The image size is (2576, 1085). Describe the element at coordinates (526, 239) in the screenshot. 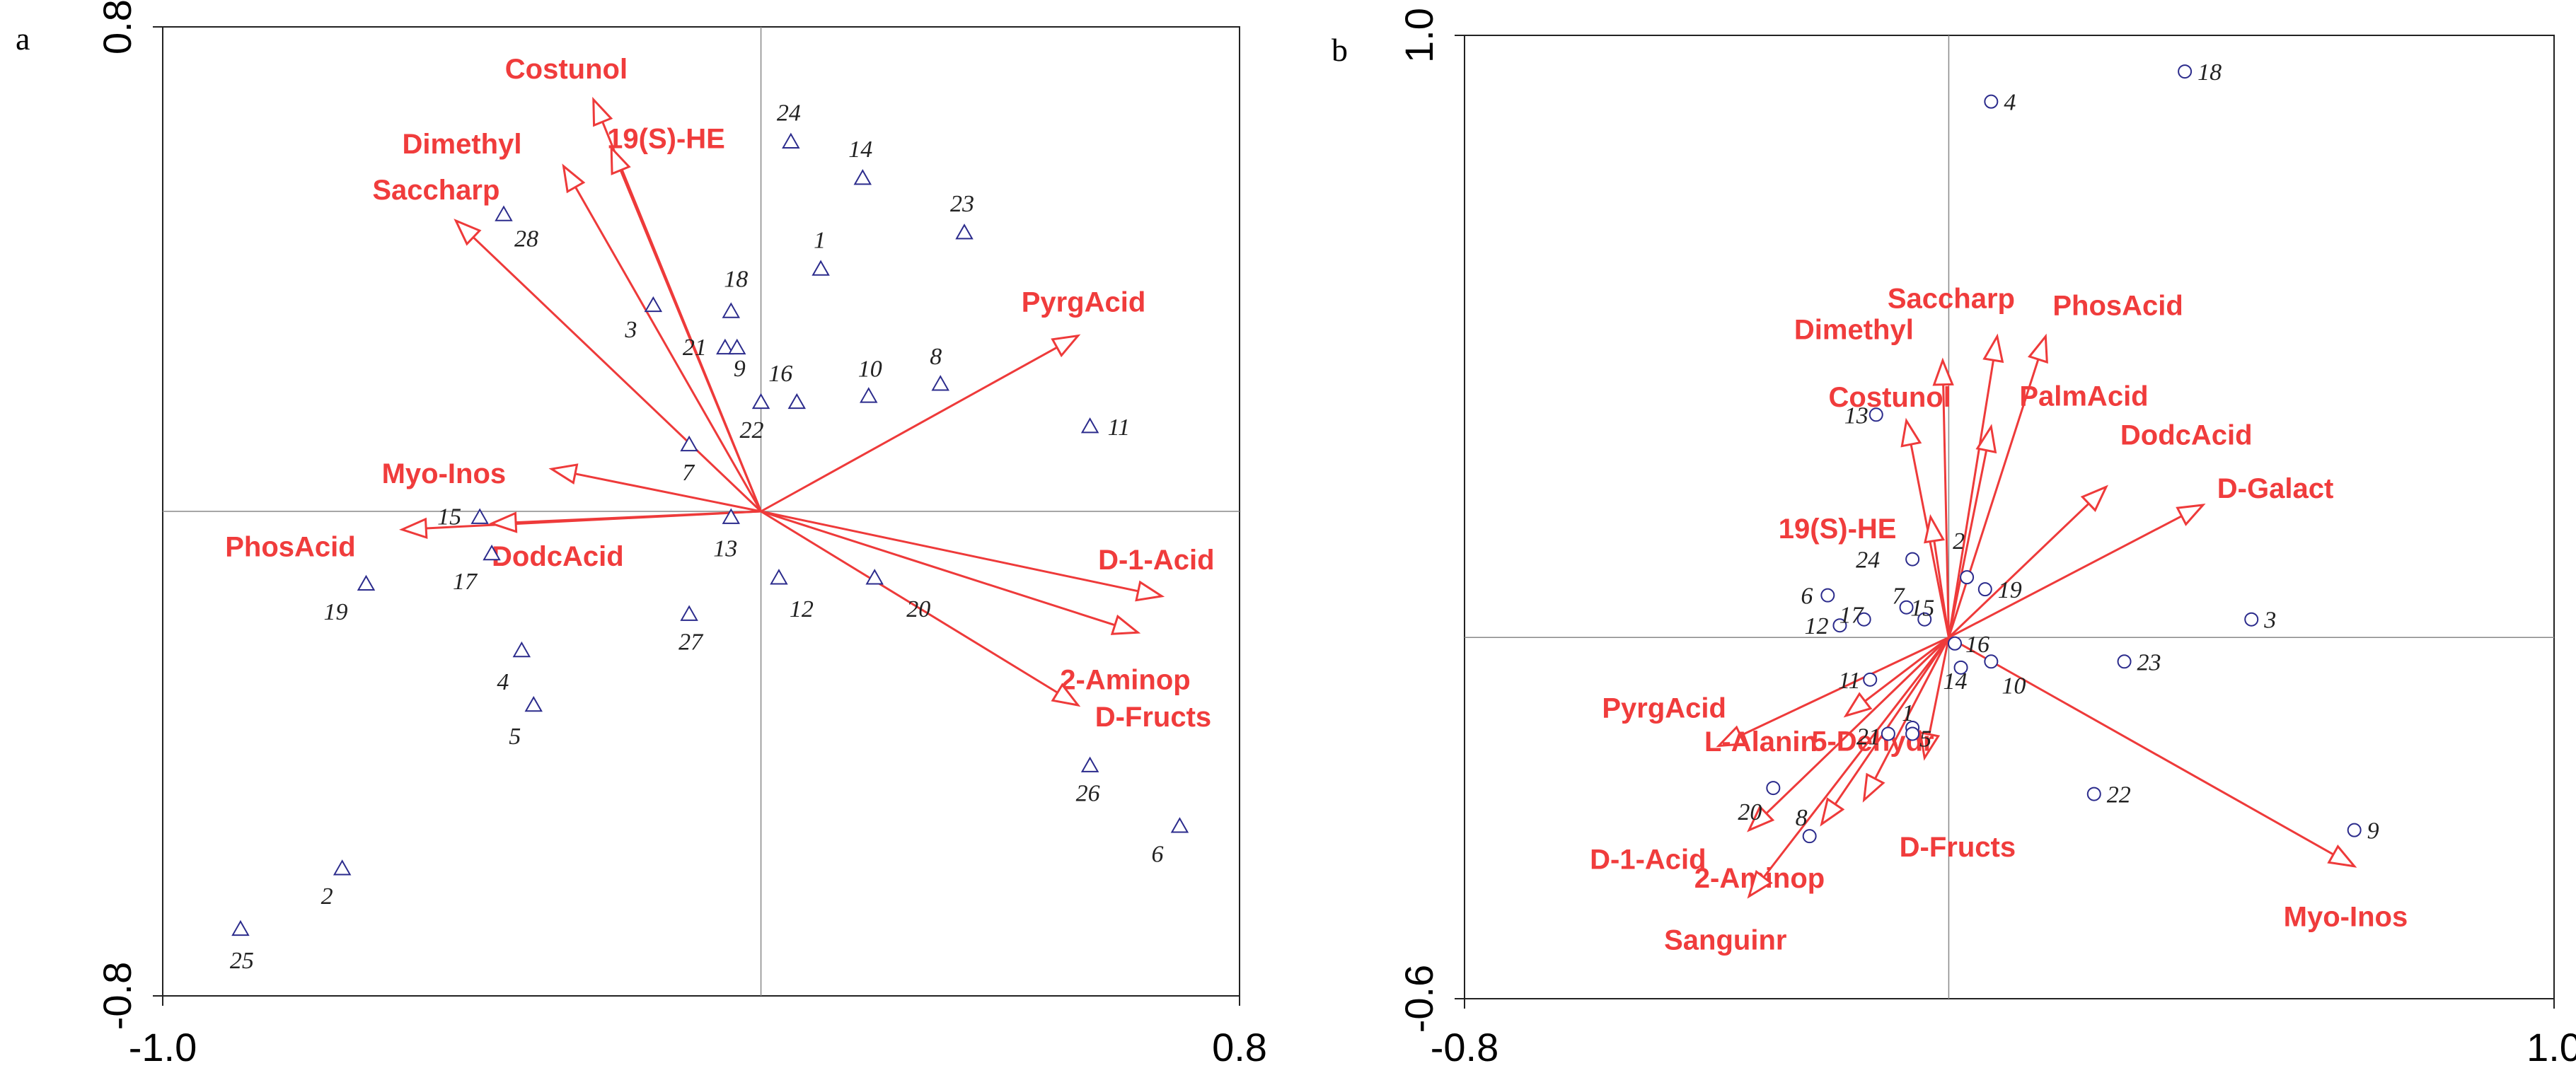

I see `site-label: 28` at that location.